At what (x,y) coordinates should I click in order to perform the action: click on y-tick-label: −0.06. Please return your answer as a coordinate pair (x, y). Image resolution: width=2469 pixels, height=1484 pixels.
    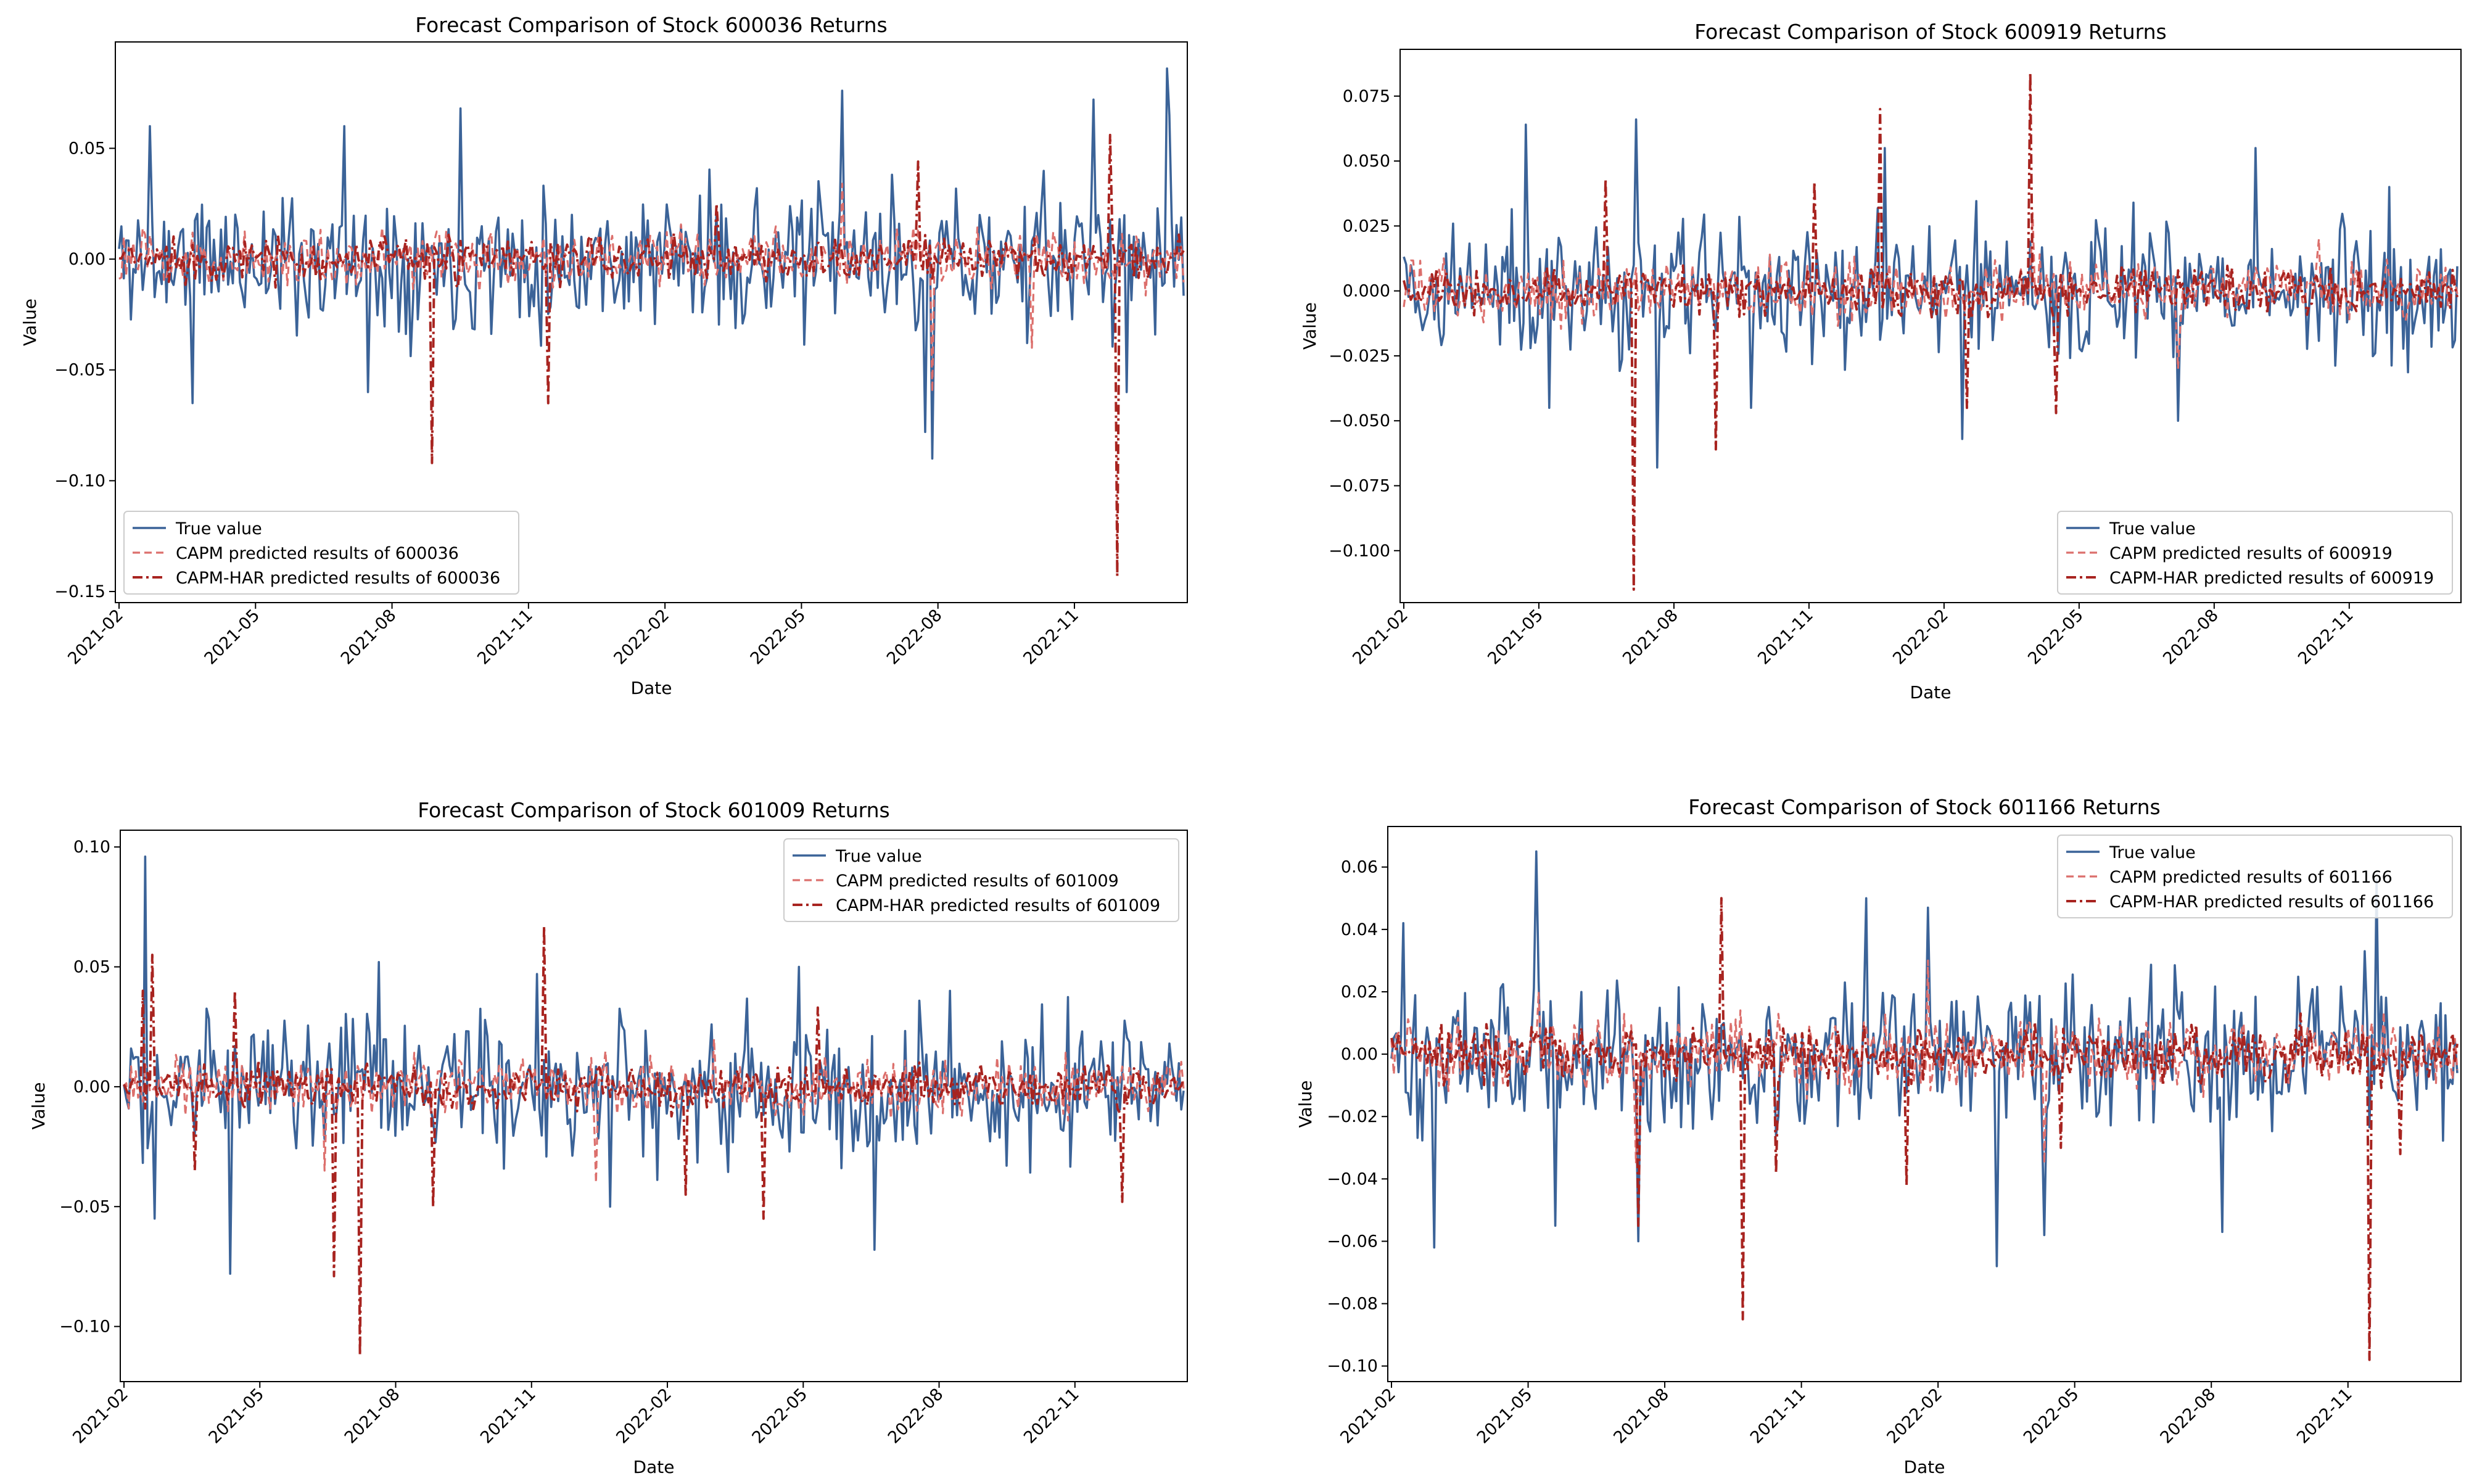
    Looking at the image, I should click on (1352, 1241).